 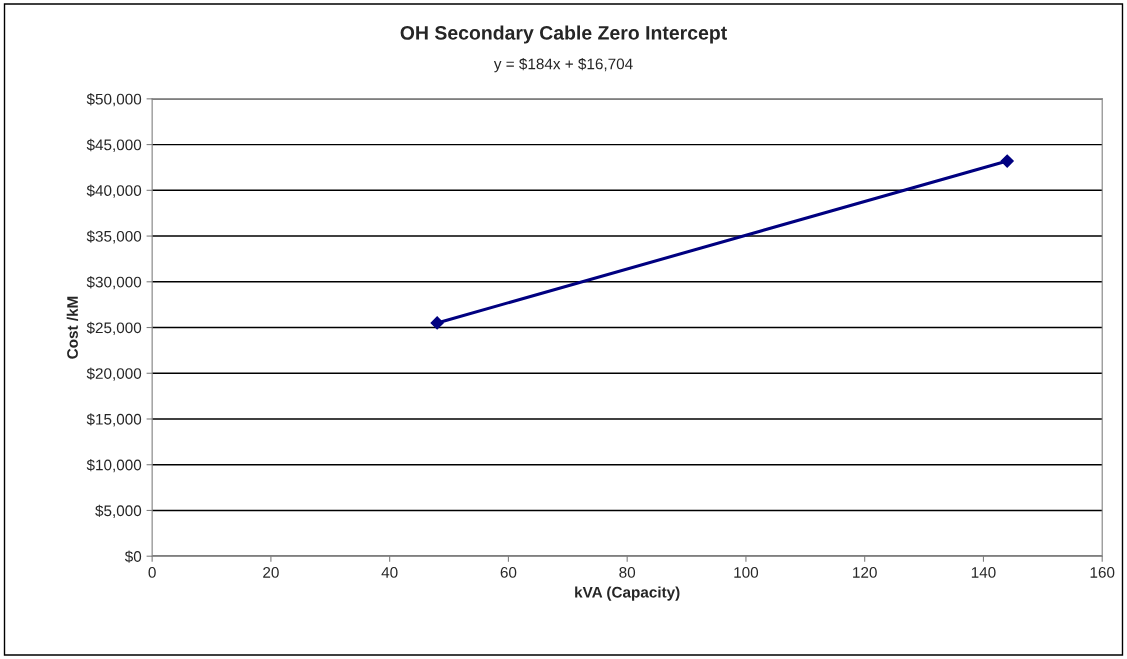 What do you see at coordinates (133, 556) in the screenshot?
I see `y-tick-label: $0` at bounding box center [133, 556].